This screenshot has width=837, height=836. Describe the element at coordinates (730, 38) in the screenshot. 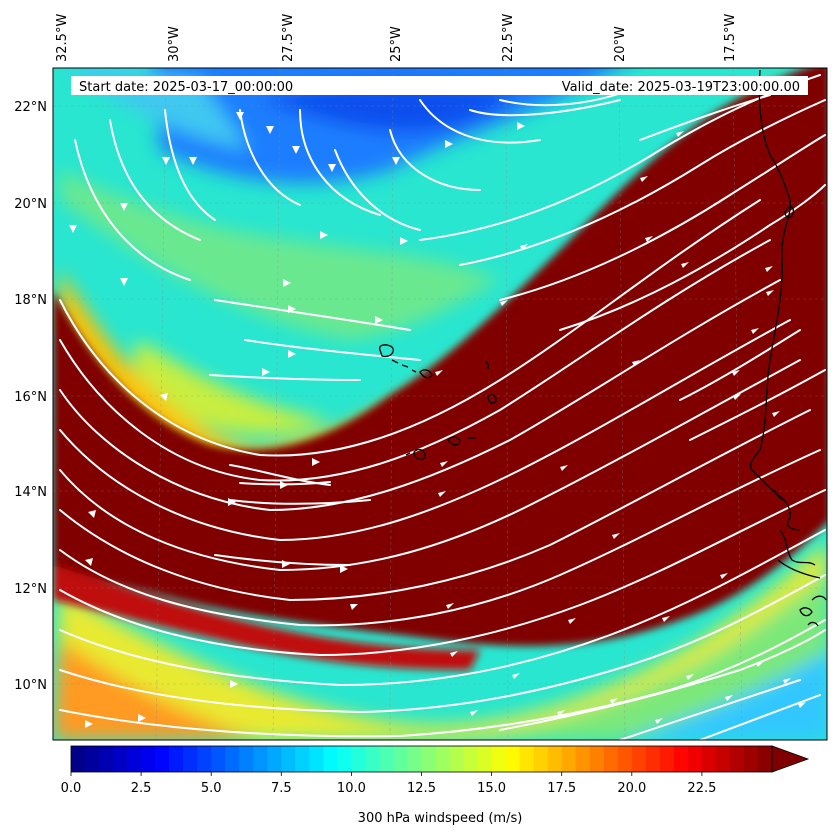

I see `lon-tick-label: 17.5°W` at that location.